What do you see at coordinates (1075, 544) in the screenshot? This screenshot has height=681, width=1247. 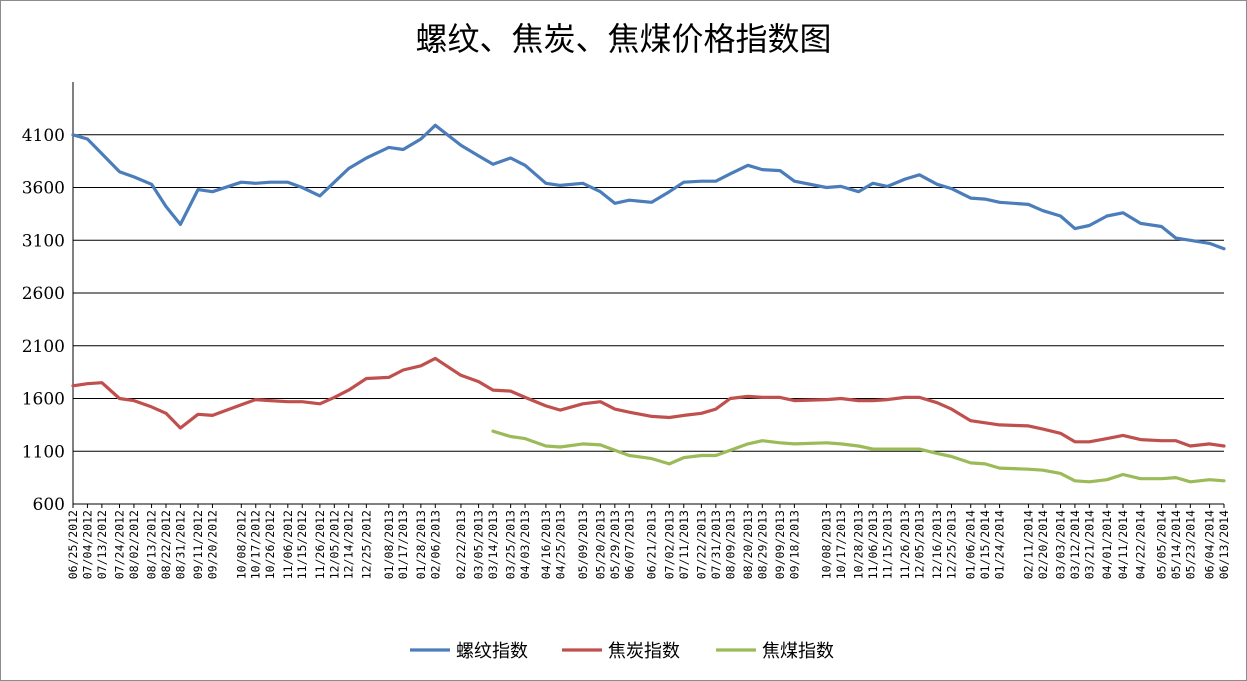 I see `x-tick-label: 03/12/2014` at bounding box center [1075, 544].